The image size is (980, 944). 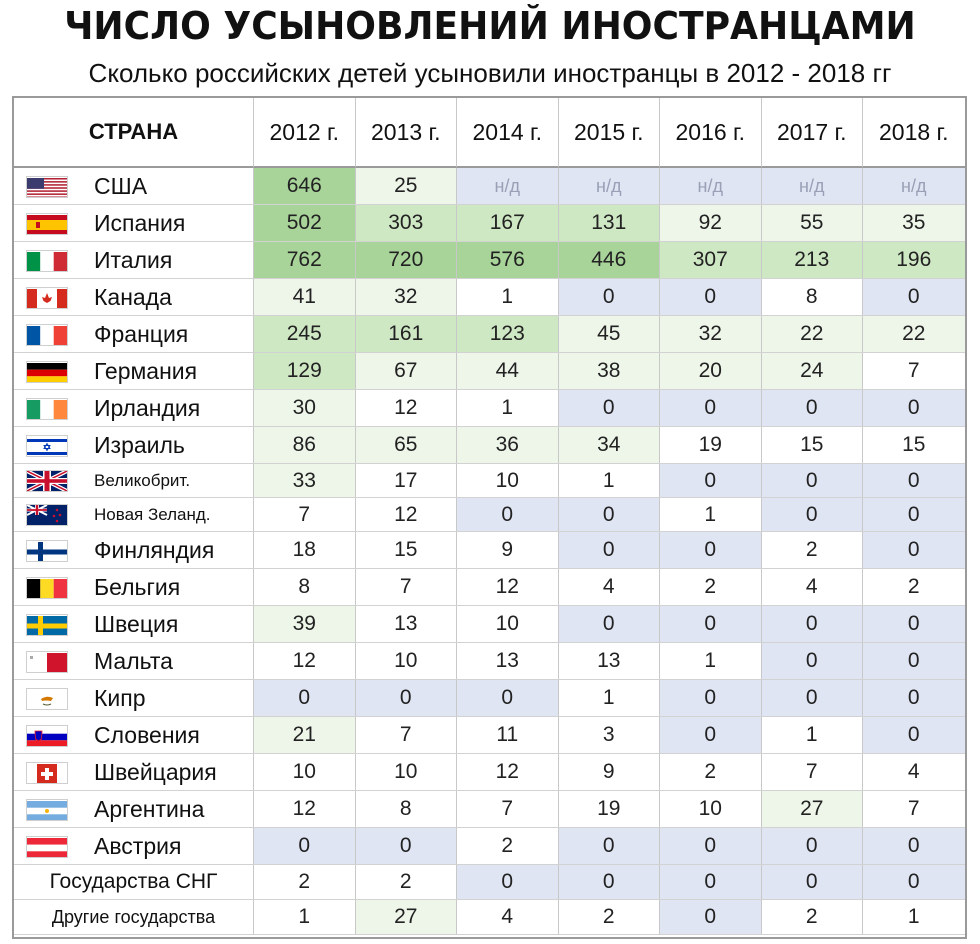 I want to click on table-row: Мальта 12 10 13 13 1 0 0, so click(x=489, y=661).